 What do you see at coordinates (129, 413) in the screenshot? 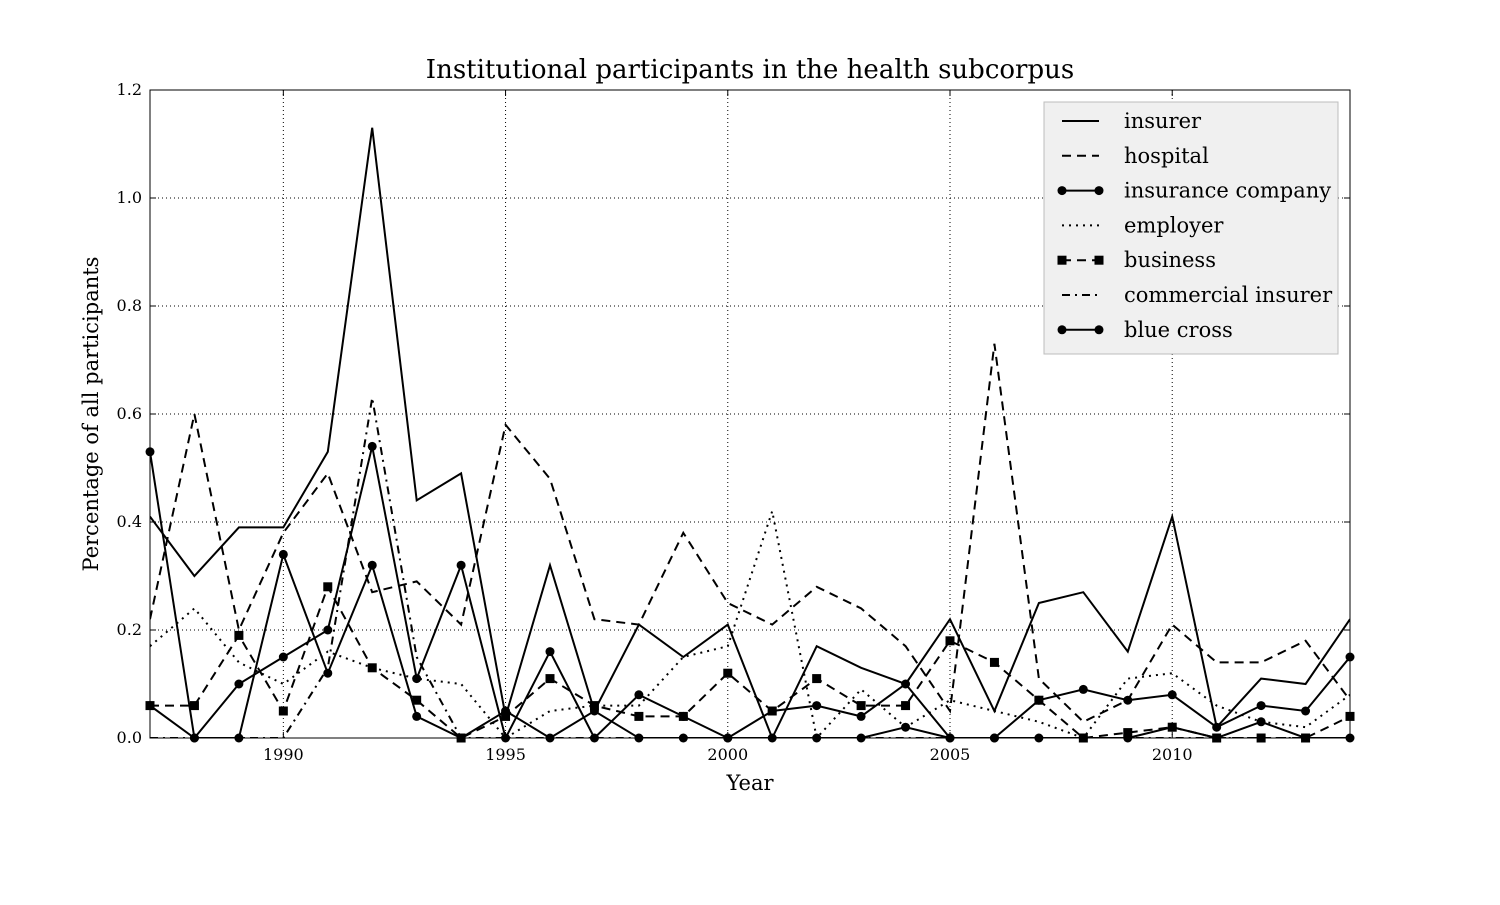
I see `y-tick-label: 0.6` at bounding box center [129, 413].